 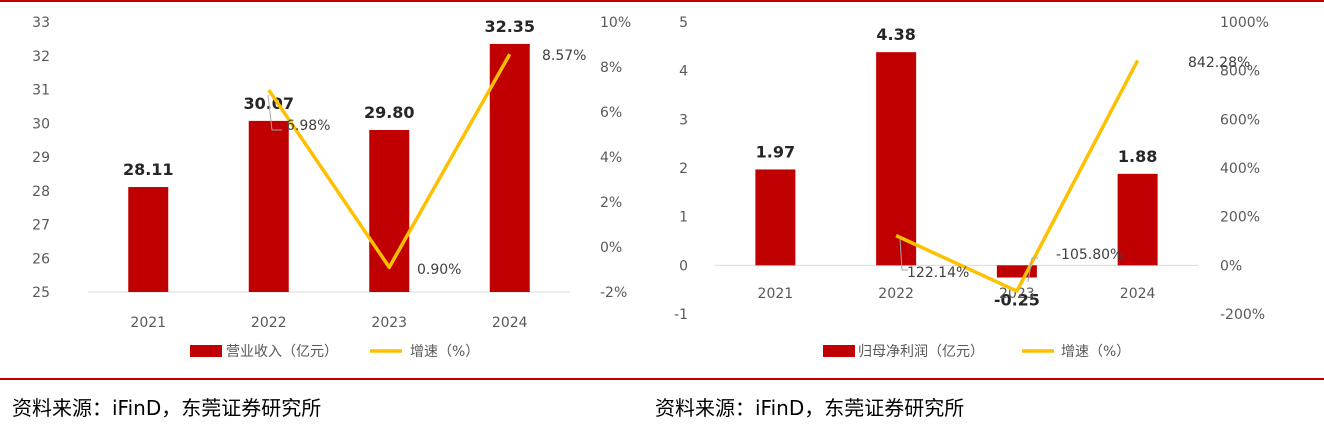 What do you see at coordinates (613, 293) in the screenshot?
I see `right-axis-tick: -2%` at bounding box center [613, 293].